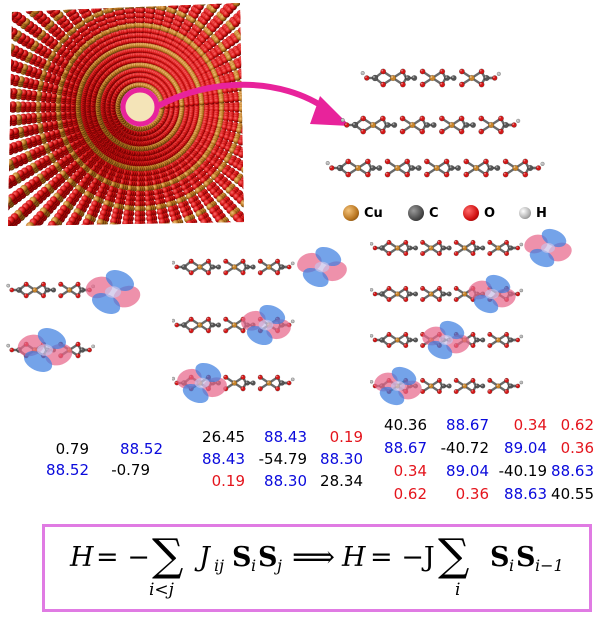 The image size is (600, 623). I want to click on coupling-matrix-2x2: 0.79 88.52 88.52 -0.79, so click(105, 461).